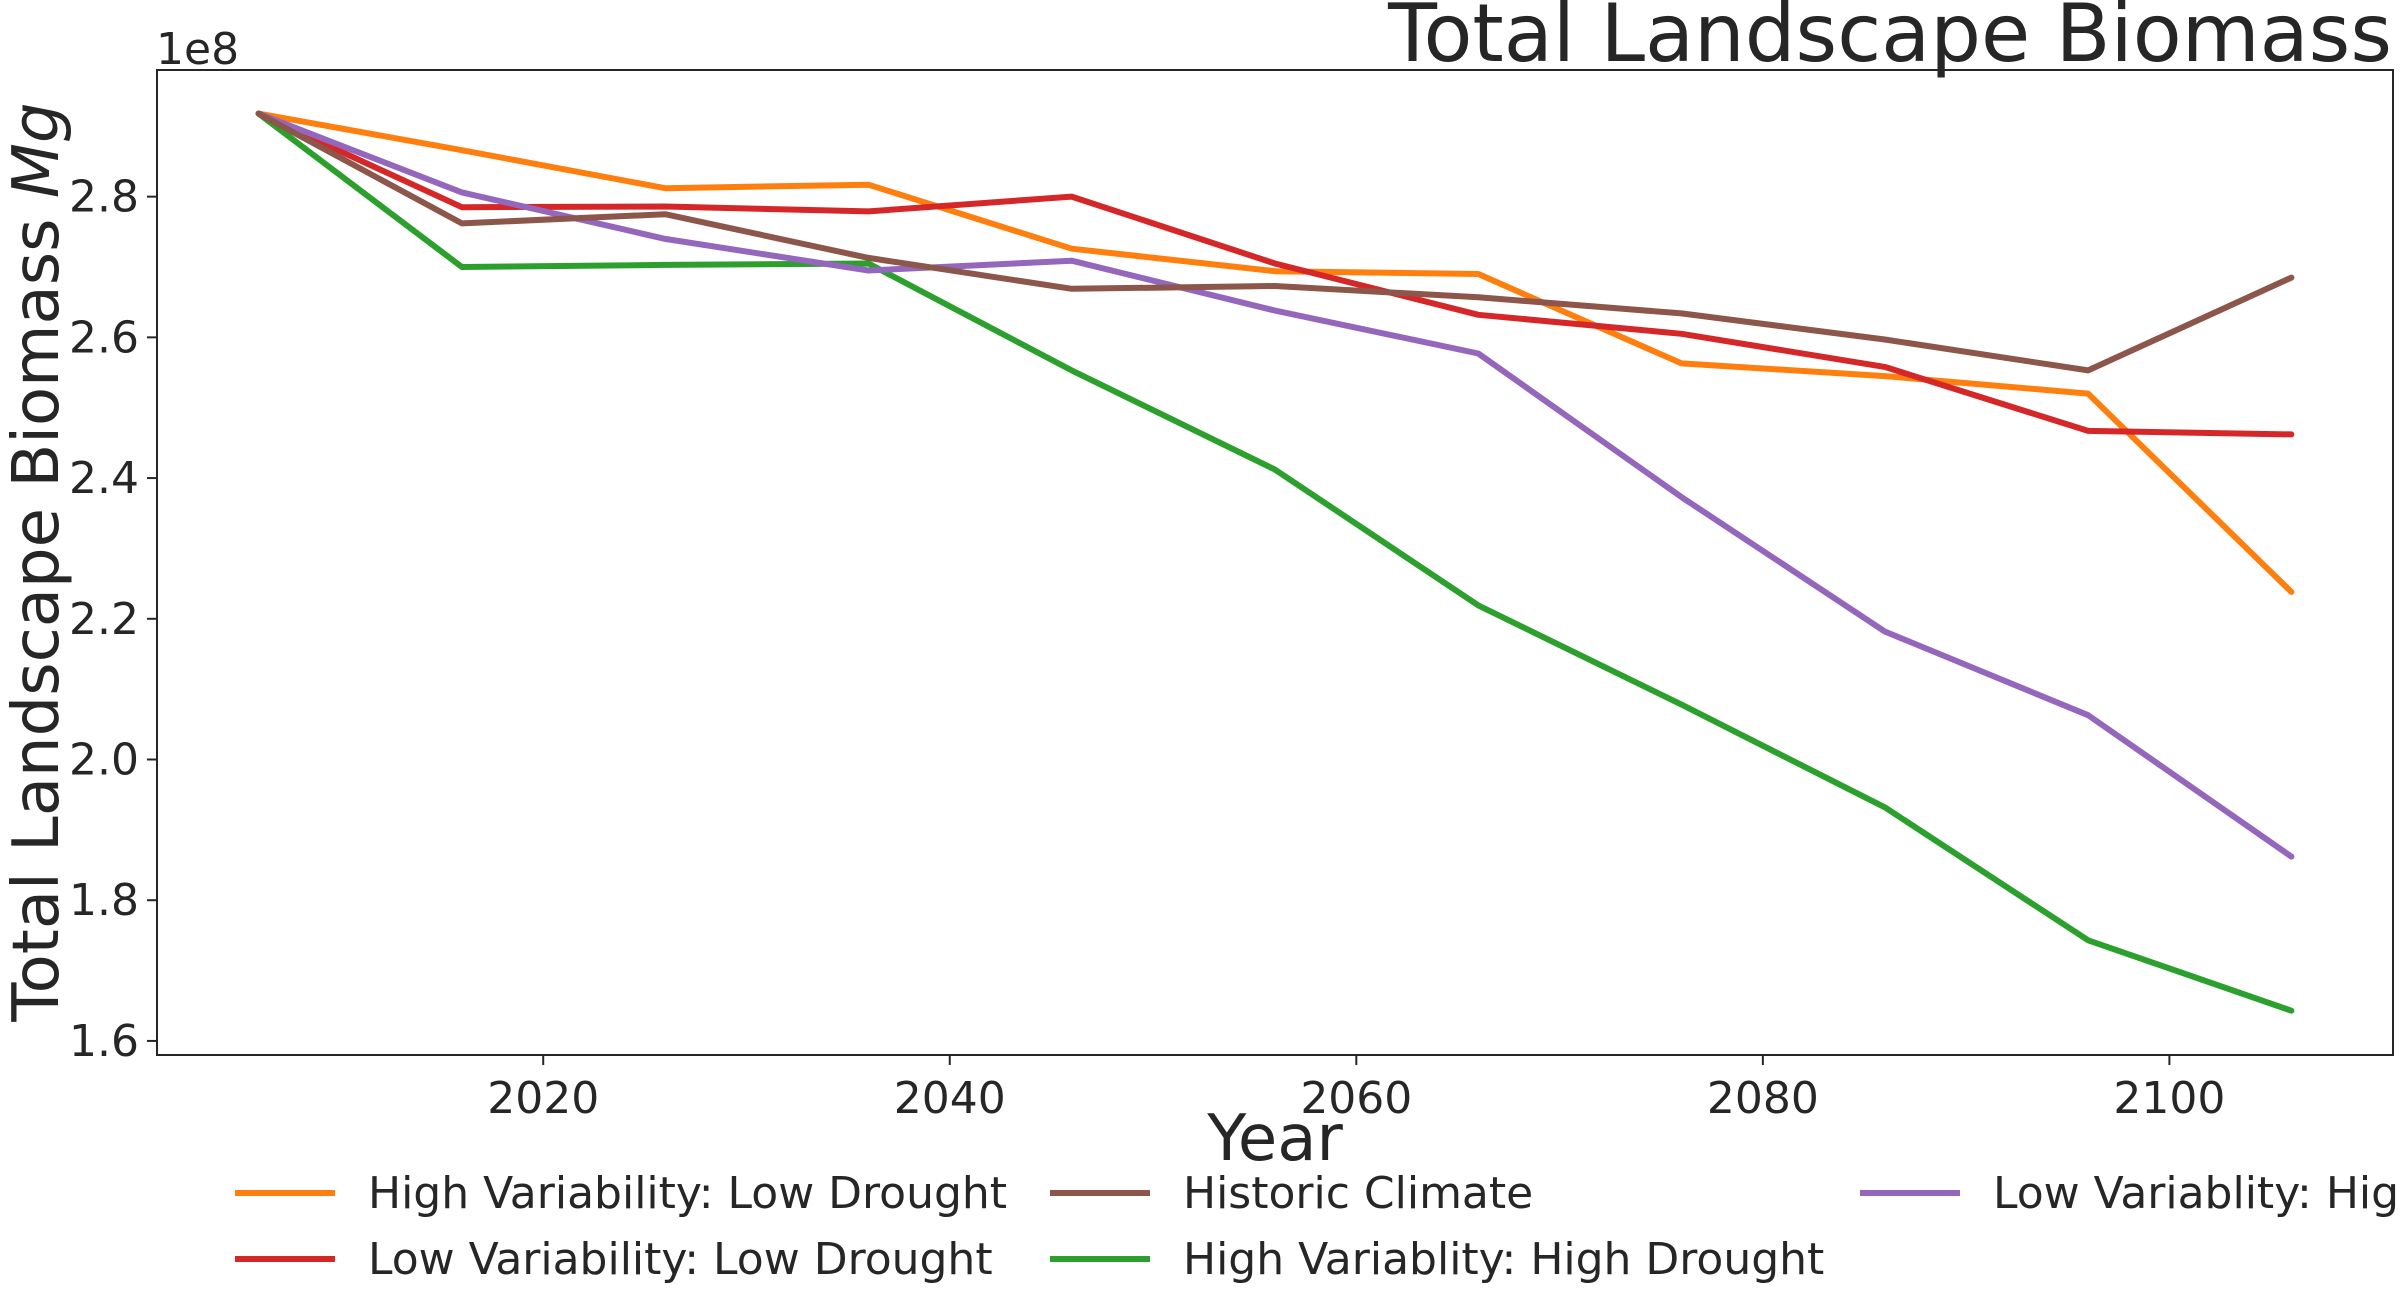 The image size is (2401, 1305). I want to click on y-offset-label: 1e8, so click(197, 49).